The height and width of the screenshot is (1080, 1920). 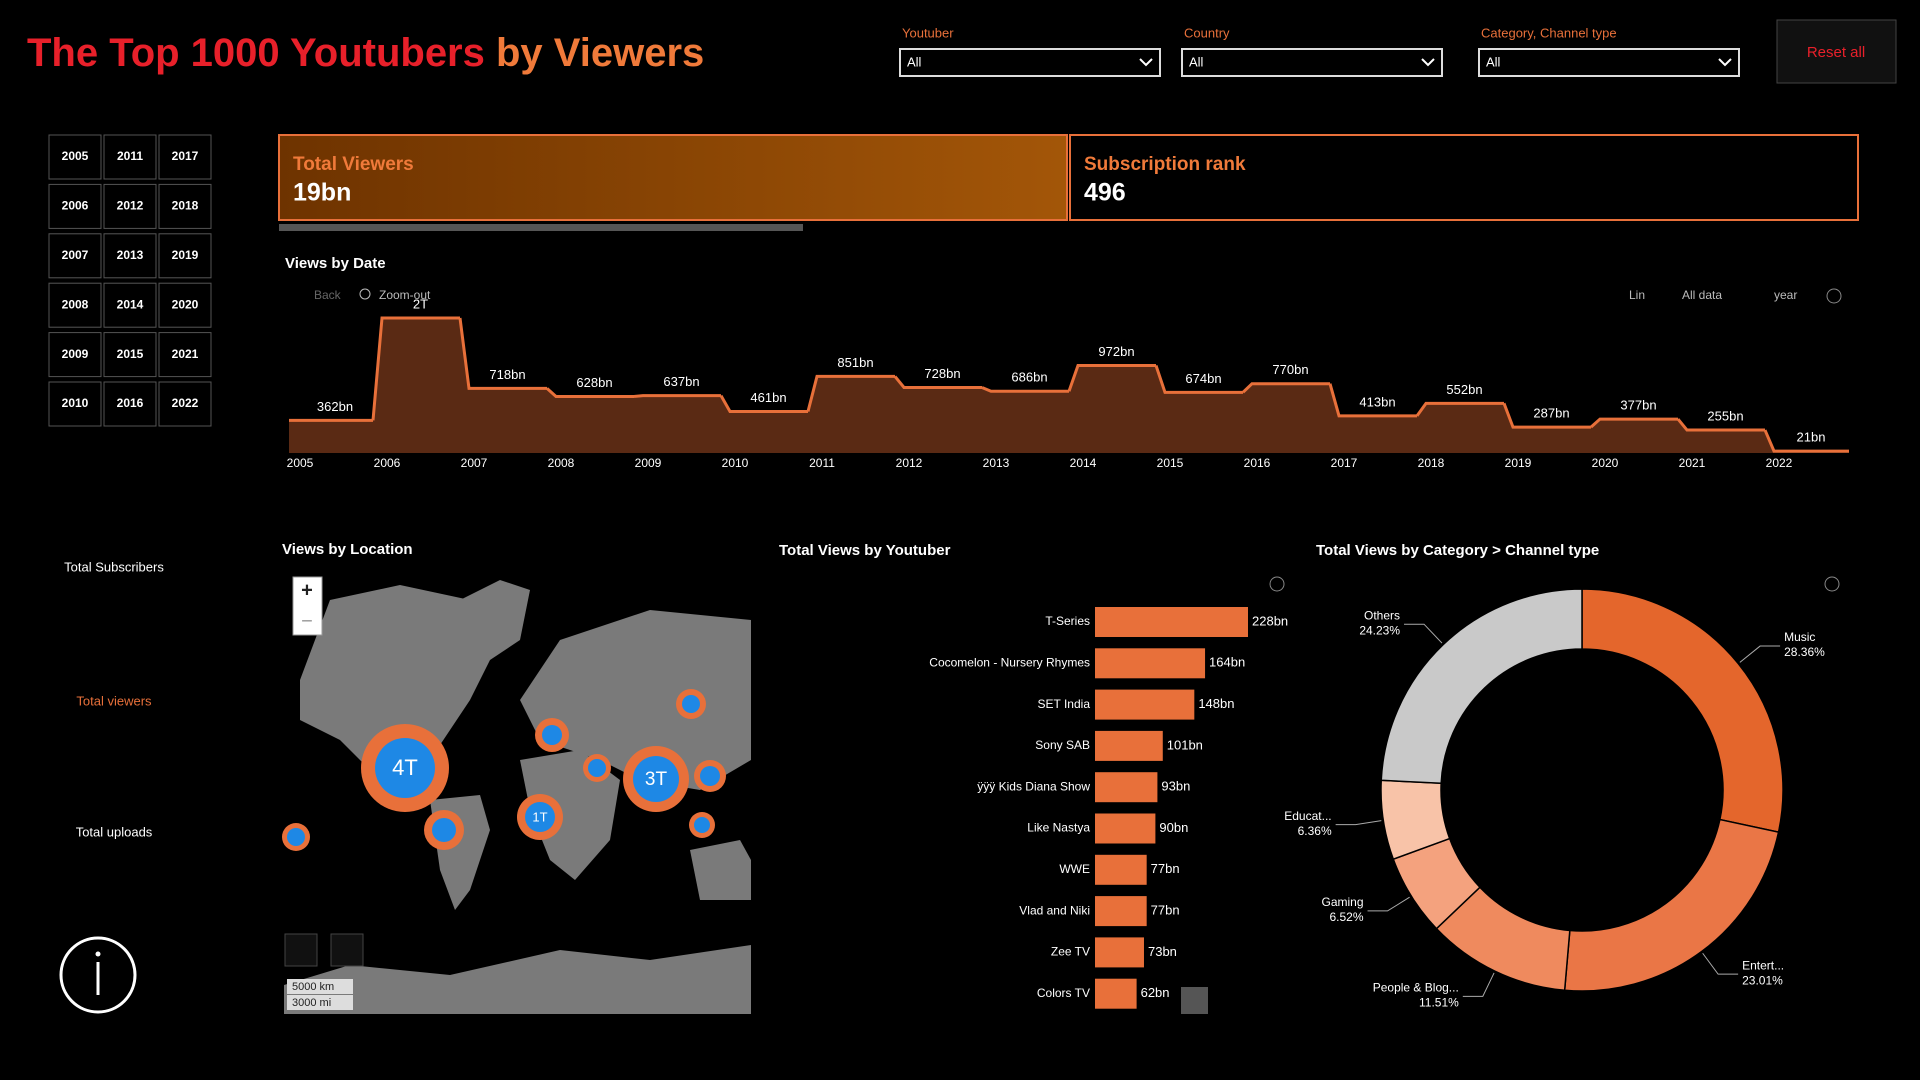 I want to click on zoom-icon, so click(x=365, y=294).